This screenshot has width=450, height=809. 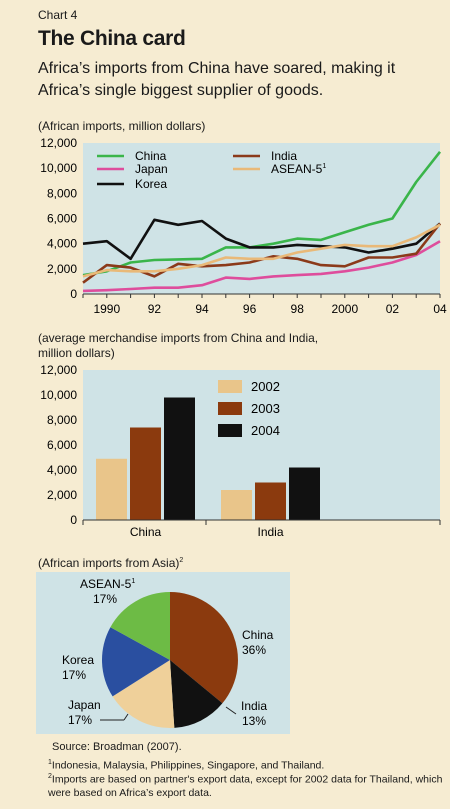 I want to click on line-y-tick-label: 10,000, so click(x=58, y=168).